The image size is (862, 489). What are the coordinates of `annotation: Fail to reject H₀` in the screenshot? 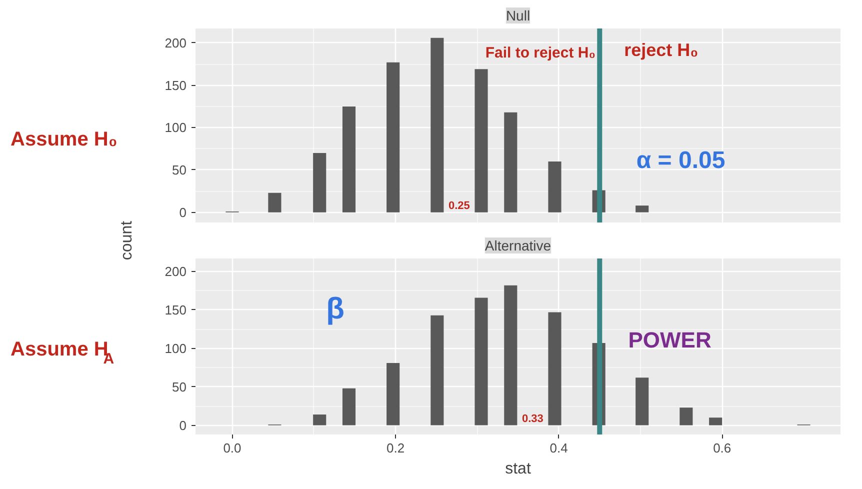 It's located at (540, 53).